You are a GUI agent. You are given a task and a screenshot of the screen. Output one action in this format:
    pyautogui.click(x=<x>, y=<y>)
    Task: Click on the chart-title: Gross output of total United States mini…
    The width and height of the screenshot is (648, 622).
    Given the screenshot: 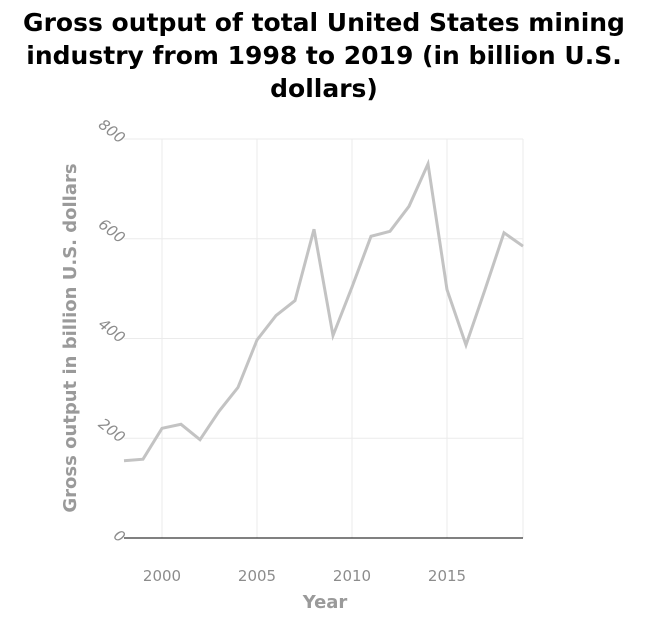 What is the action you would take?
    pyautogui.click(x=324, y=55)
    